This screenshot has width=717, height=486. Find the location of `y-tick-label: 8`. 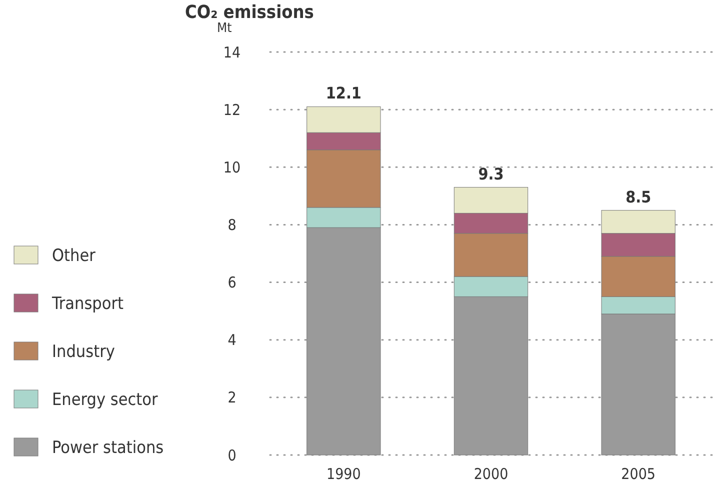

y-tick-label: 8 is located at coordinates (232, 225).